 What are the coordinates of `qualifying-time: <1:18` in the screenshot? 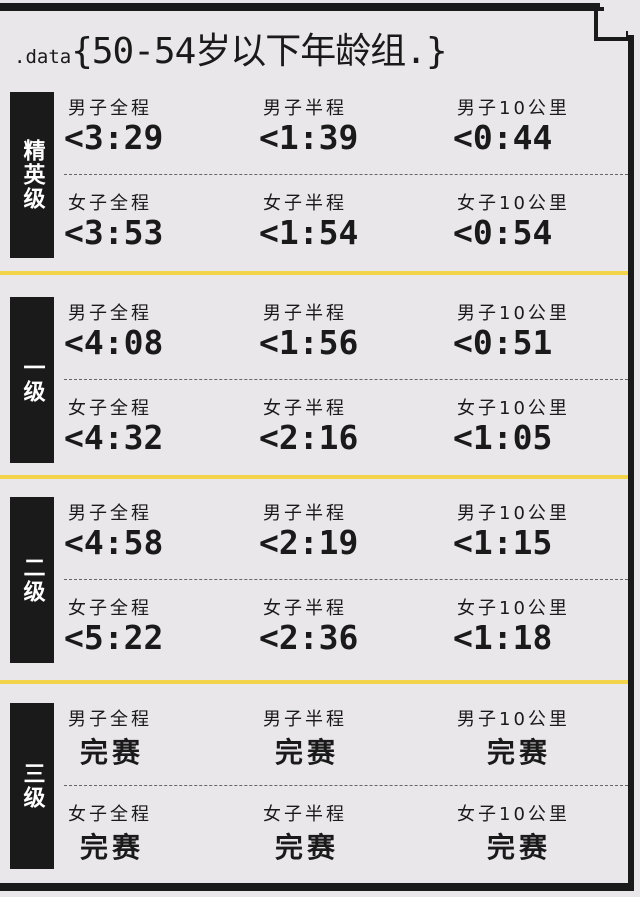 It's located at (503, 637).